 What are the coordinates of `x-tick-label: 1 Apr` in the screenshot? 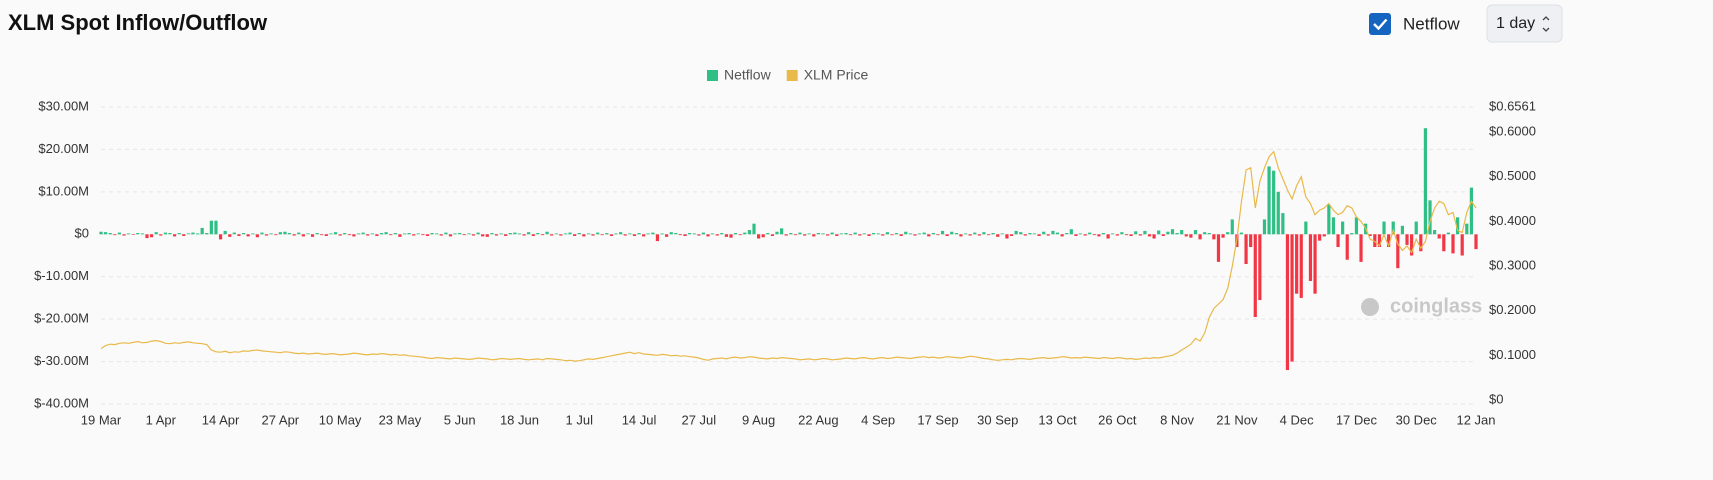 It's located at (161, 419).